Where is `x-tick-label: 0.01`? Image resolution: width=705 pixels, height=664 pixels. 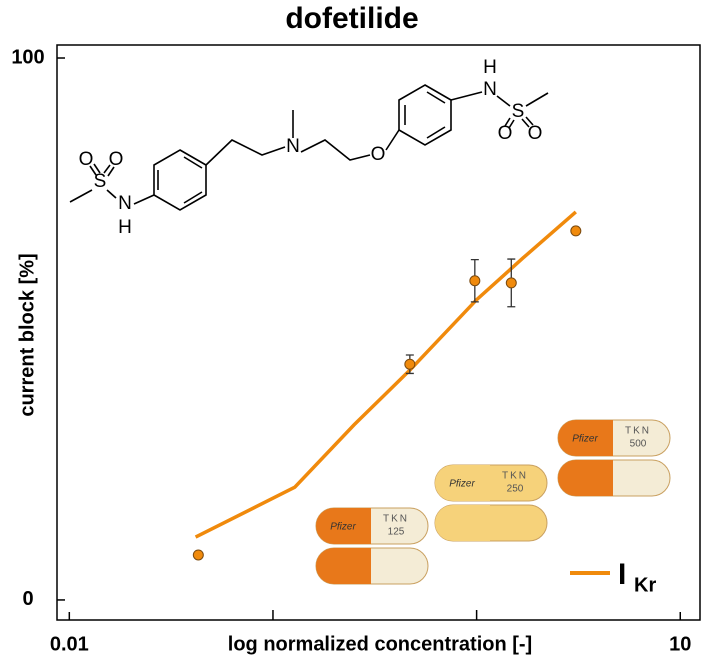
x-tick-label: 0.01 is located at coordinates (69, 644).